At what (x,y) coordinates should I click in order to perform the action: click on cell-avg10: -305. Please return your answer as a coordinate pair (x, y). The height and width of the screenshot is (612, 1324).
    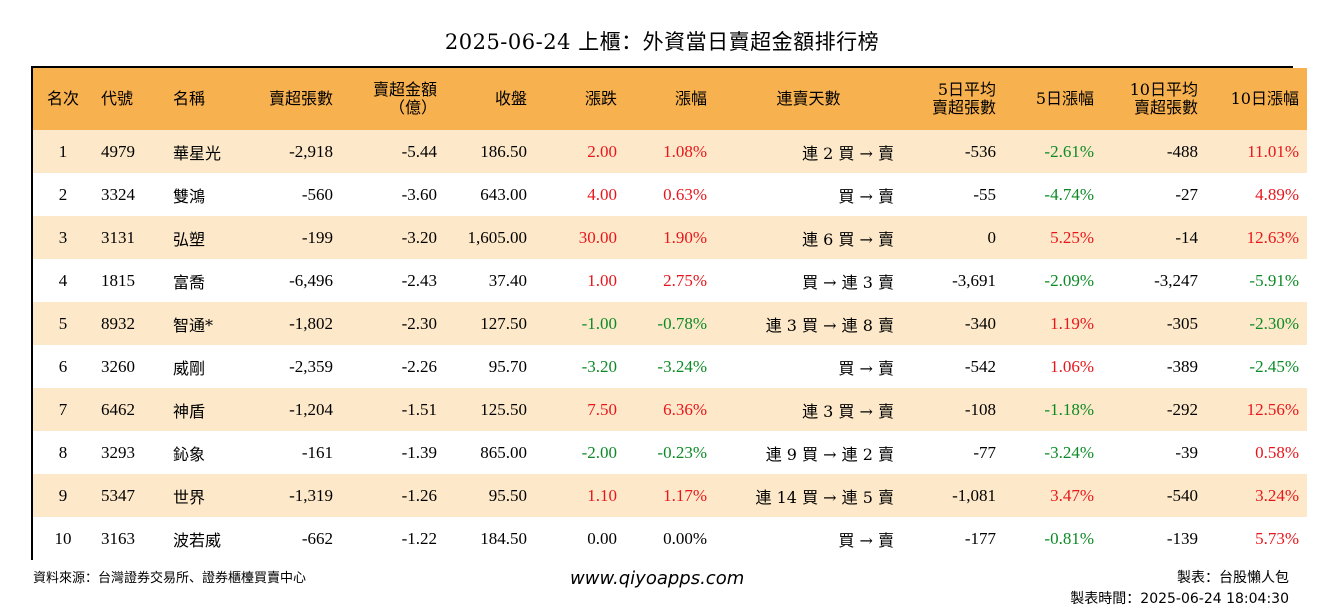
    Looking at the image, I should click on (1182, 323).